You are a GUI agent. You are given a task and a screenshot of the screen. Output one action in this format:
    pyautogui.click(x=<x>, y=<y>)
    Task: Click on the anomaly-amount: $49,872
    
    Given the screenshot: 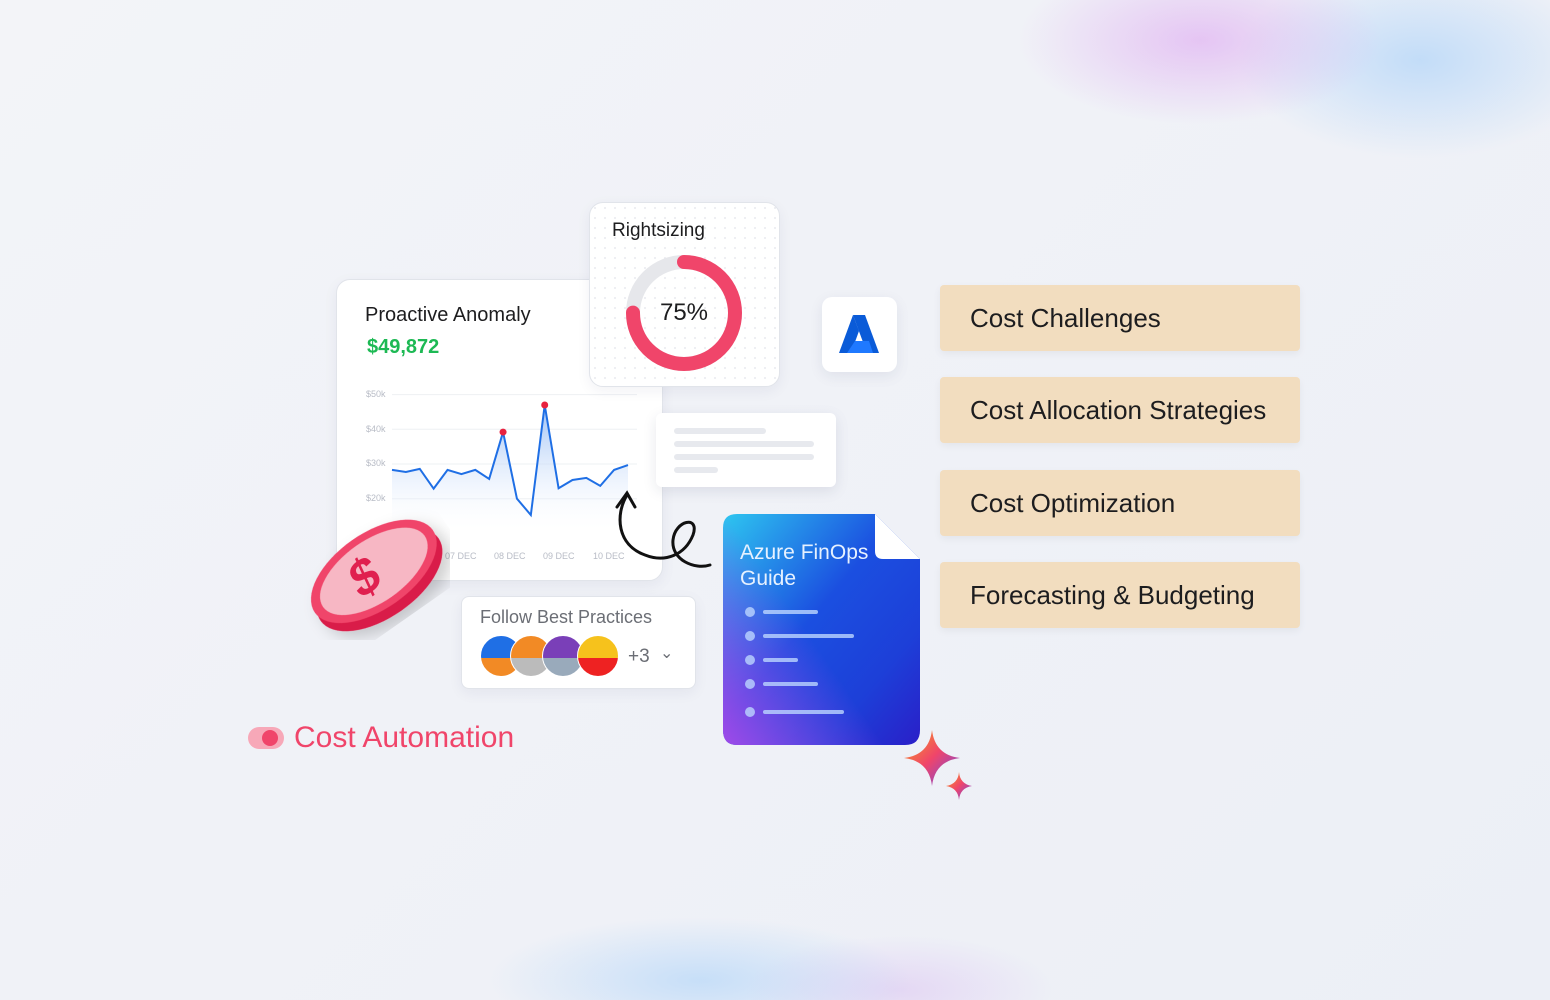 What is the action you would take?
    pyautogui.click(x=403, y=347)
    